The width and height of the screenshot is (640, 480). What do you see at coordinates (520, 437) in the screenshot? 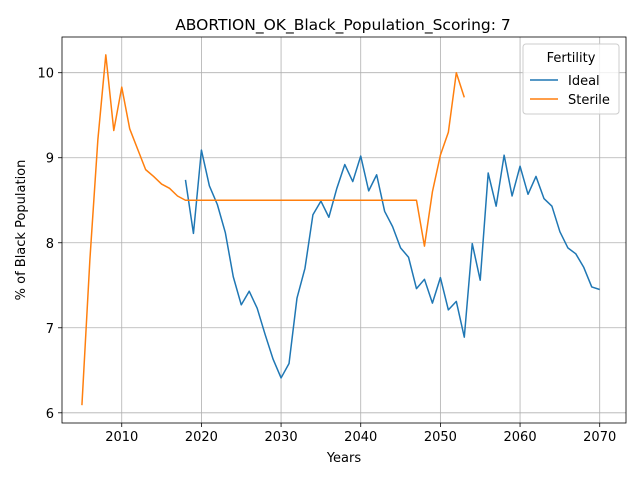
I see `x-tick-label: 2060` at bounding box center [520, 437].